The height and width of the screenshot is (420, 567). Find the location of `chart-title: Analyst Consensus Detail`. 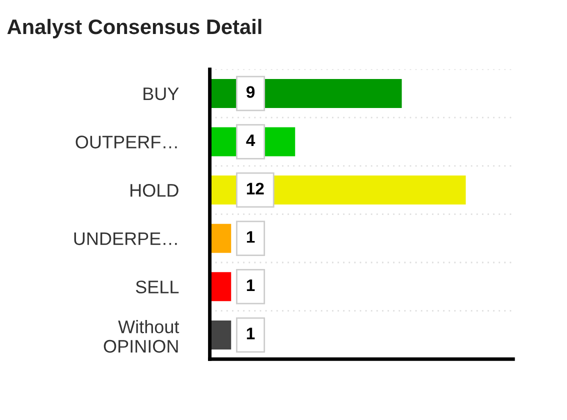

chart-title: Analyst Consensus Detail is located at coordinates (134, 28).